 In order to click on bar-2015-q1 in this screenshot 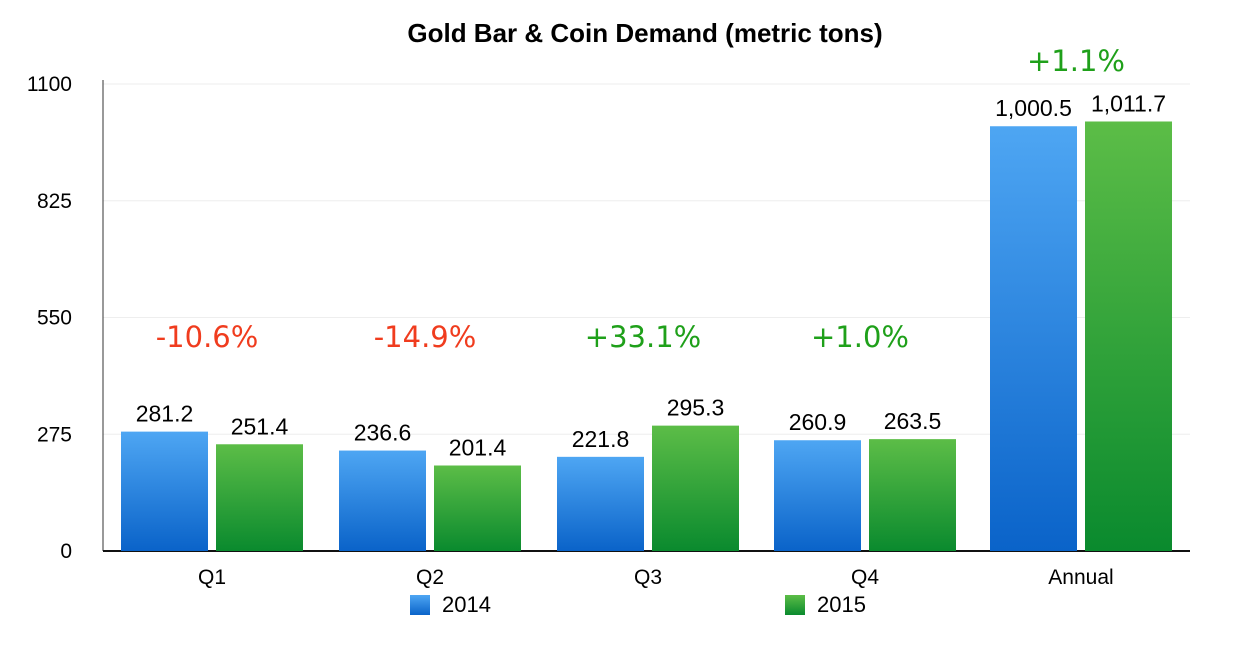, I will do `click(259, 497)`.